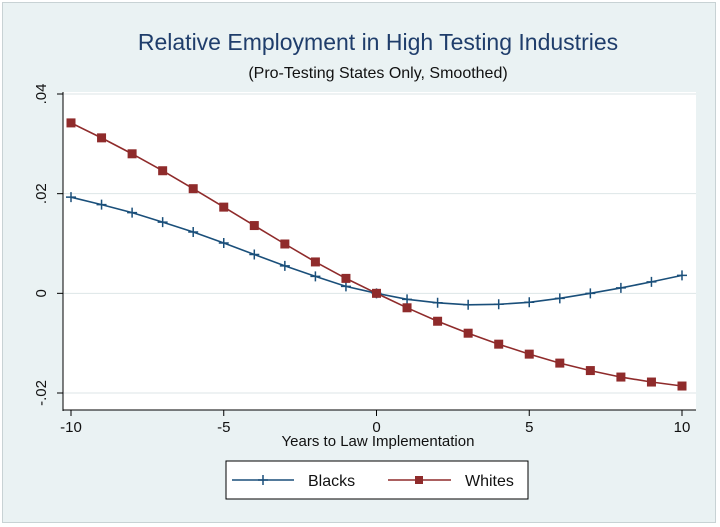 The height and width of the screenshot is (527, 720). What do you see at coordinates (331, 481) in the screenshot?
I see `legend-label-blacks: Blacks` at bounding box center [331, 481].